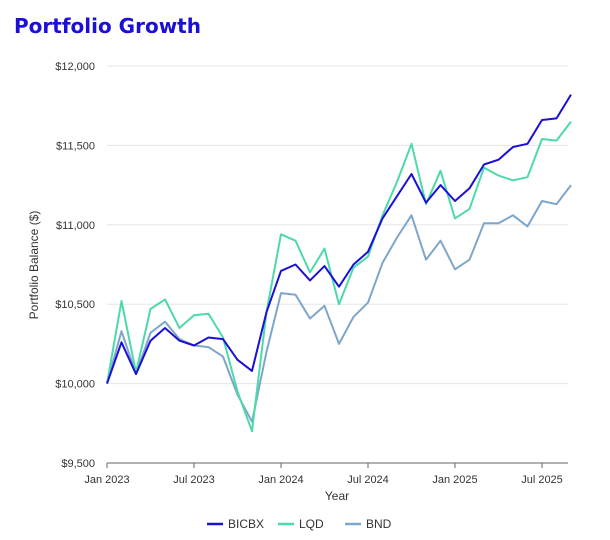  I want to click on legend-label: LQD, so click(311, 524).